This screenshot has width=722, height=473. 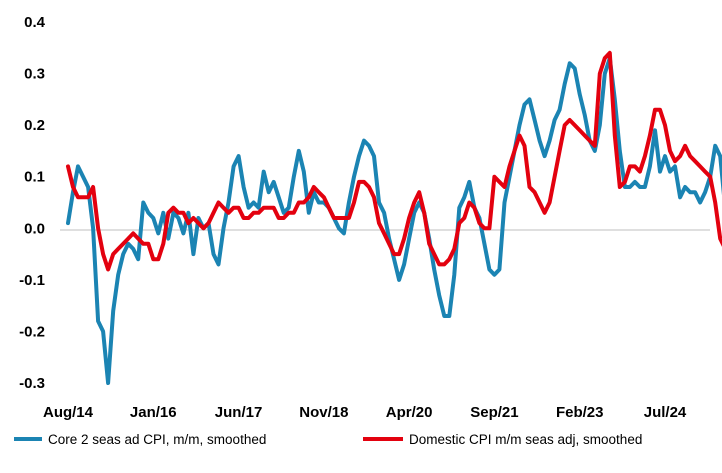 I want to click on y-tick-label: 0.2, so click(x=34, y=125).